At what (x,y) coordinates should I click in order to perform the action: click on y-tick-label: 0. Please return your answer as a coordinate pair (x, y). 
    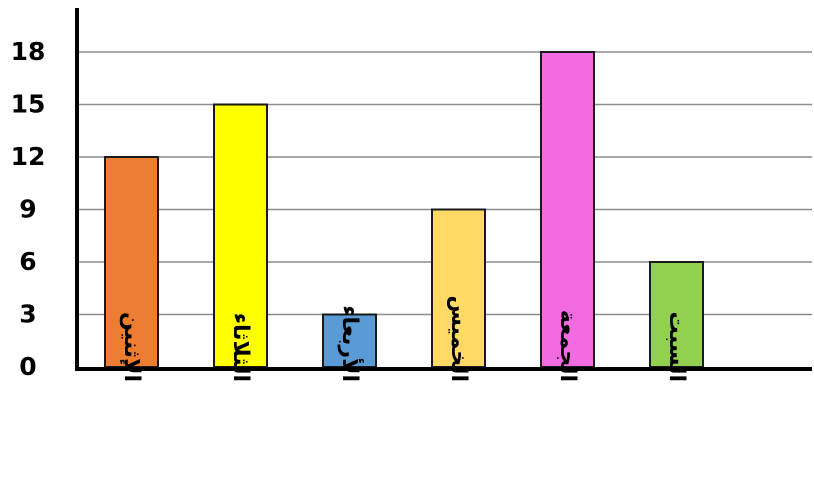
    Looking at the image, I should click on (27, 366).